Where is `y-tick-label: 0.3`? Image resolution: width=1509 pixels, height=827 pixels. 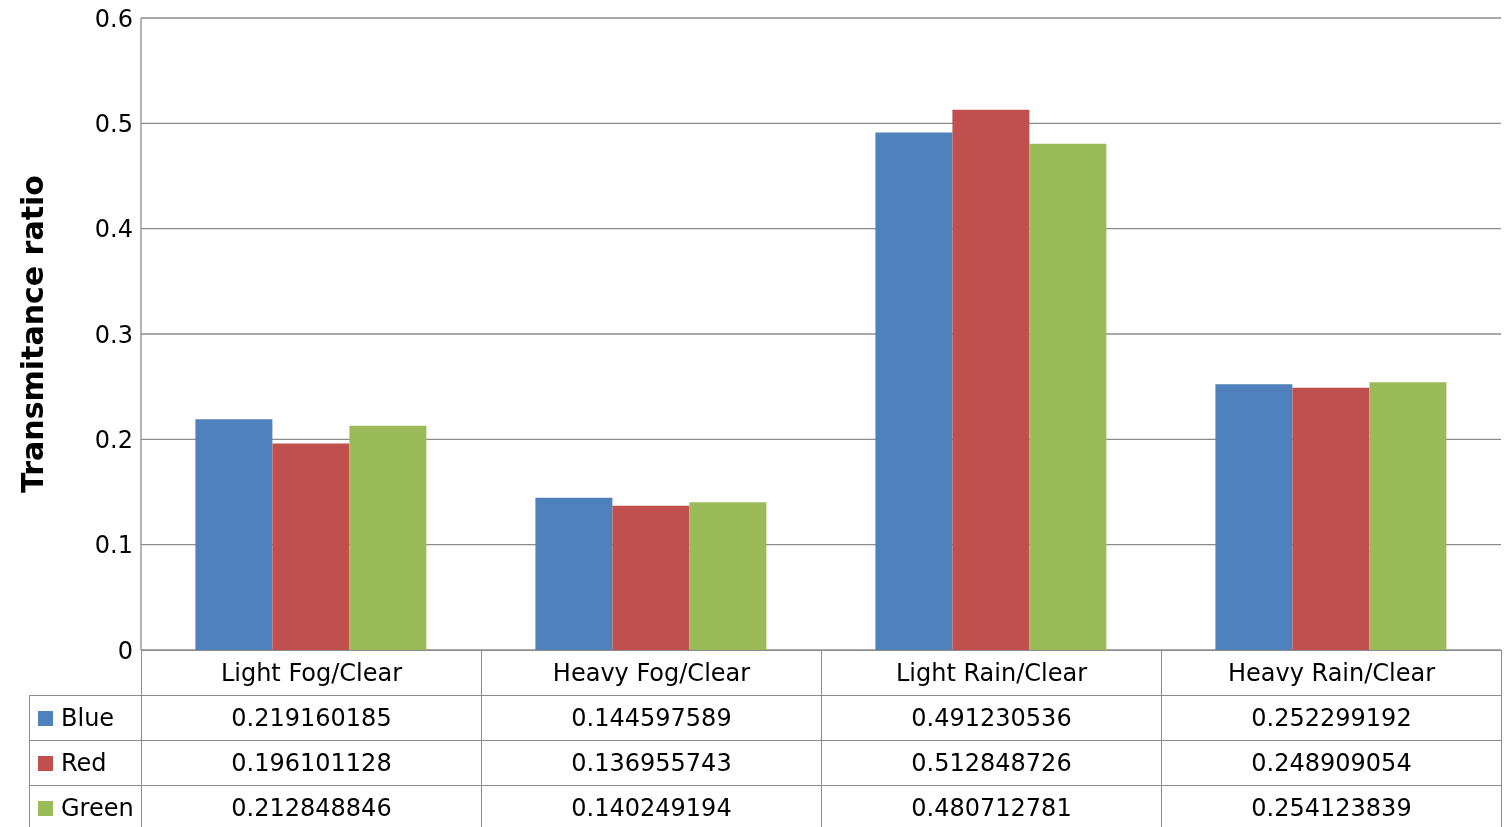 y-tick-label: 0.3 is located at coordinates (113, 334).